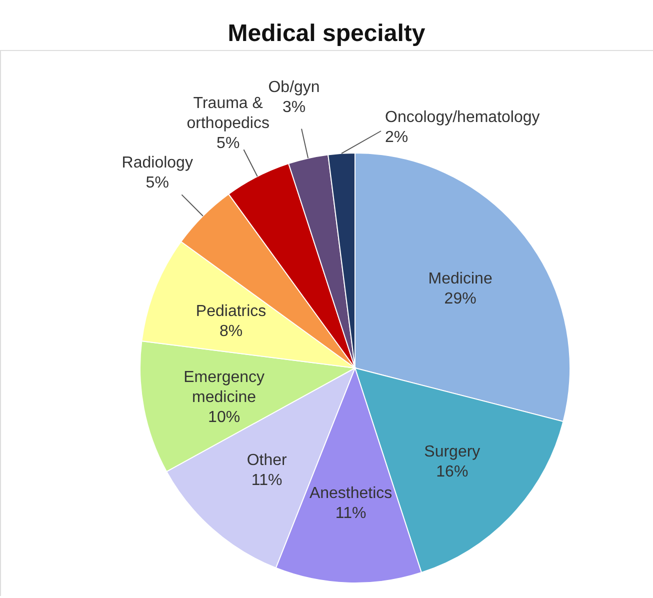 The image size is (653, 598). Describe the element at coordinates (294, 87) in the screenshot. I see `slice-label: Ob/gyn` at that location.